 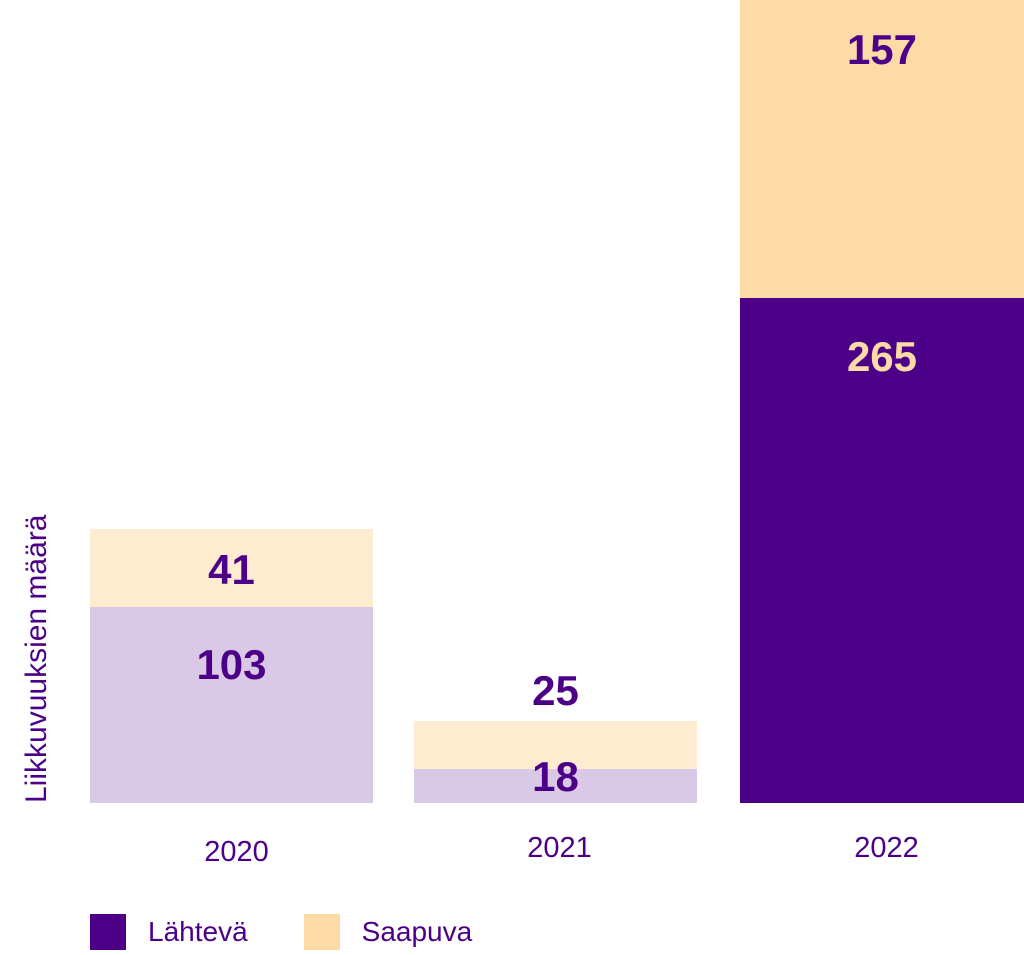 What do you see at coordinates (882, 550) in the screenshot?
I see `bar-2022-lahteva` at bounding box center [882, 550].